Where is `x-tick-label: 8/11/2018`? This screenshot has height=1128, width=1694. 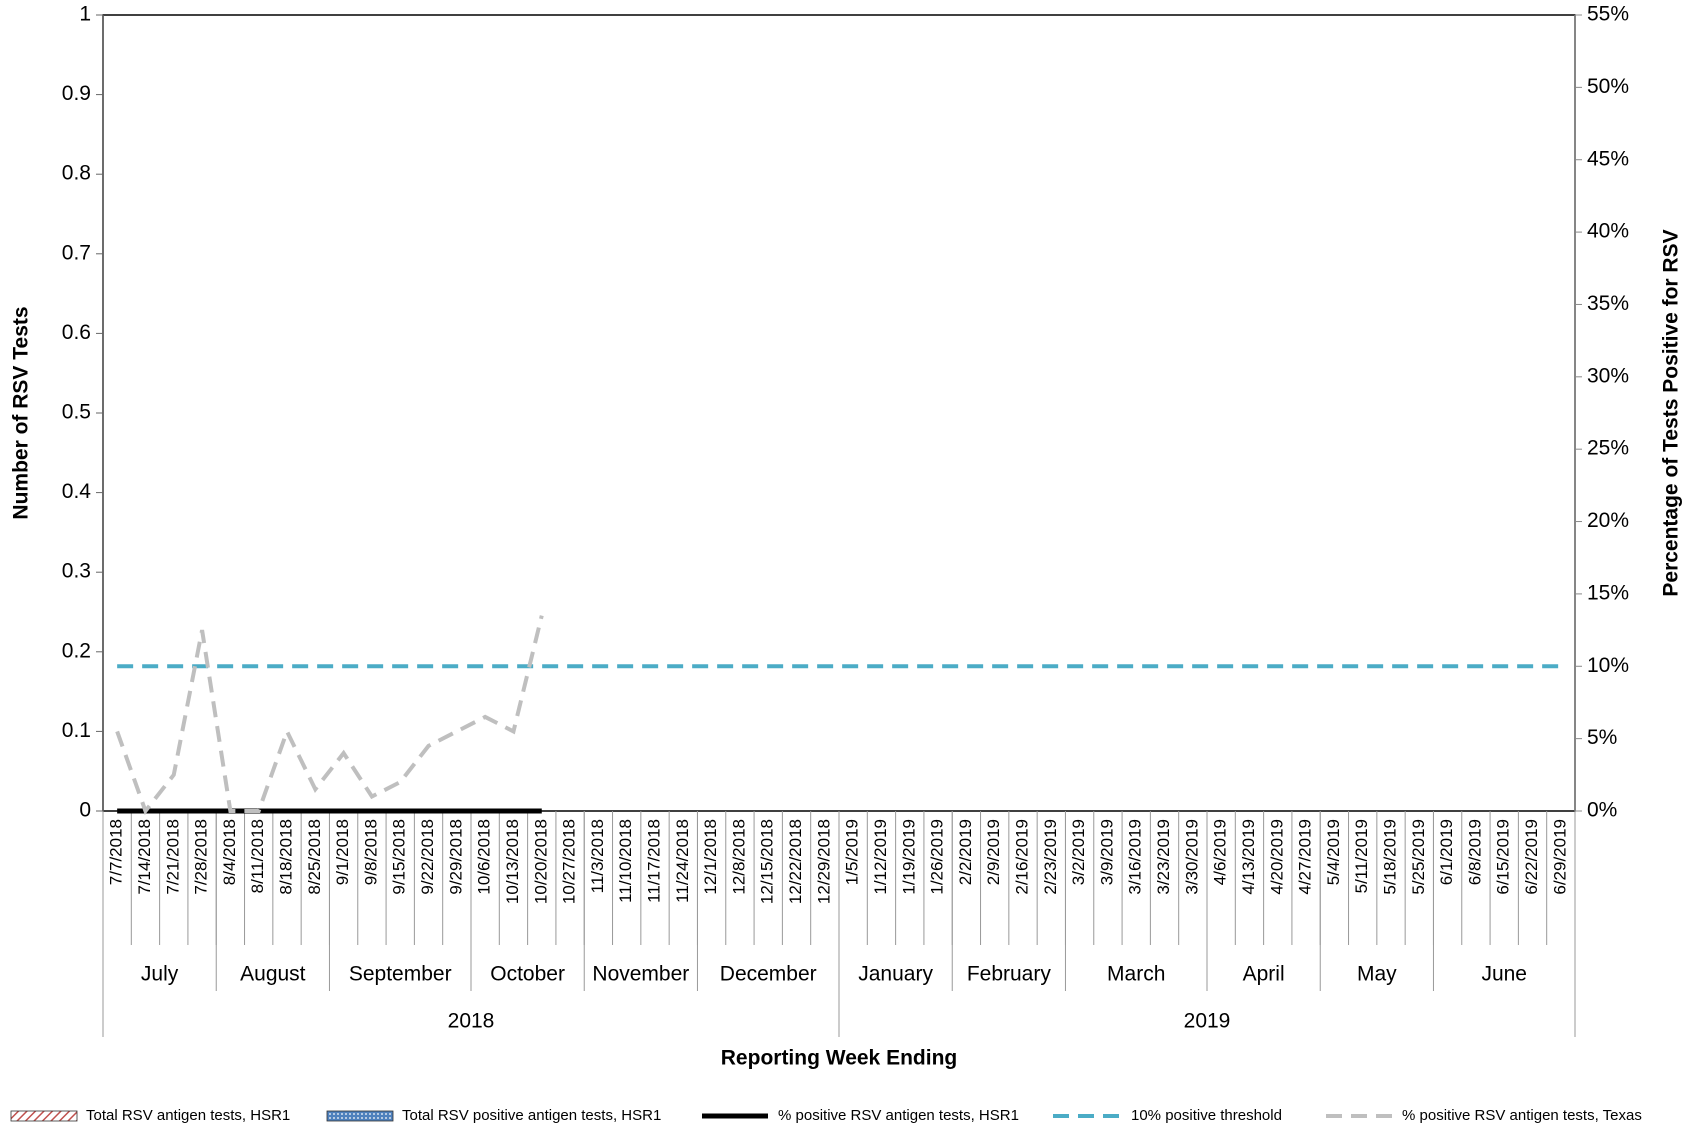 x-tick-label: 8/11/2018 is located at coordinates (257, 856).